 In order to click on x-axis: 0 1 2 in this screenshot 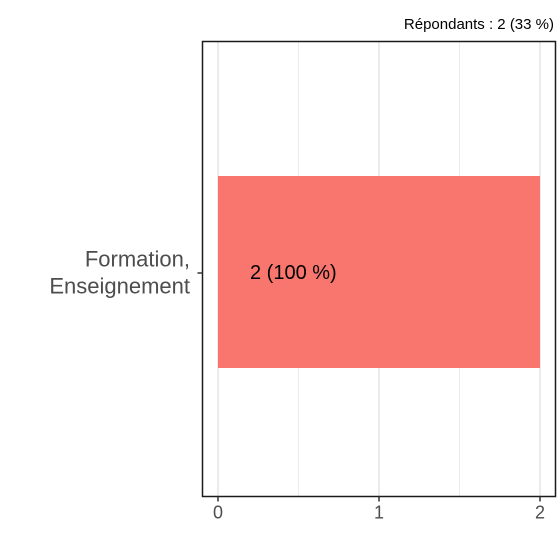, I will do `click(379, 509)`.